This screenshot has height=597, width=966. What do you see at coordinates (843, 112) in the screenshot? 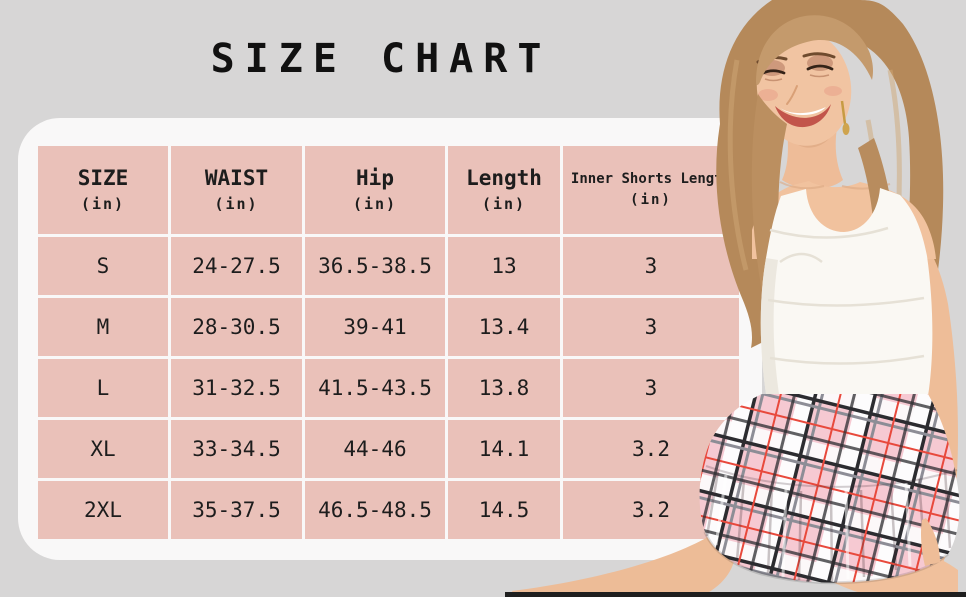
I see `earring` at bounding box center [843, 112].